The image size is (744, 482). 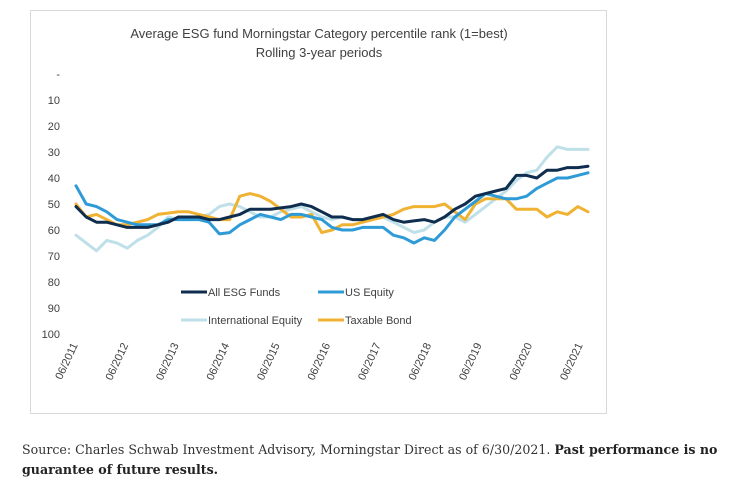 I want to click on series-line-all-esg-funds, so click(x=332, y=196).